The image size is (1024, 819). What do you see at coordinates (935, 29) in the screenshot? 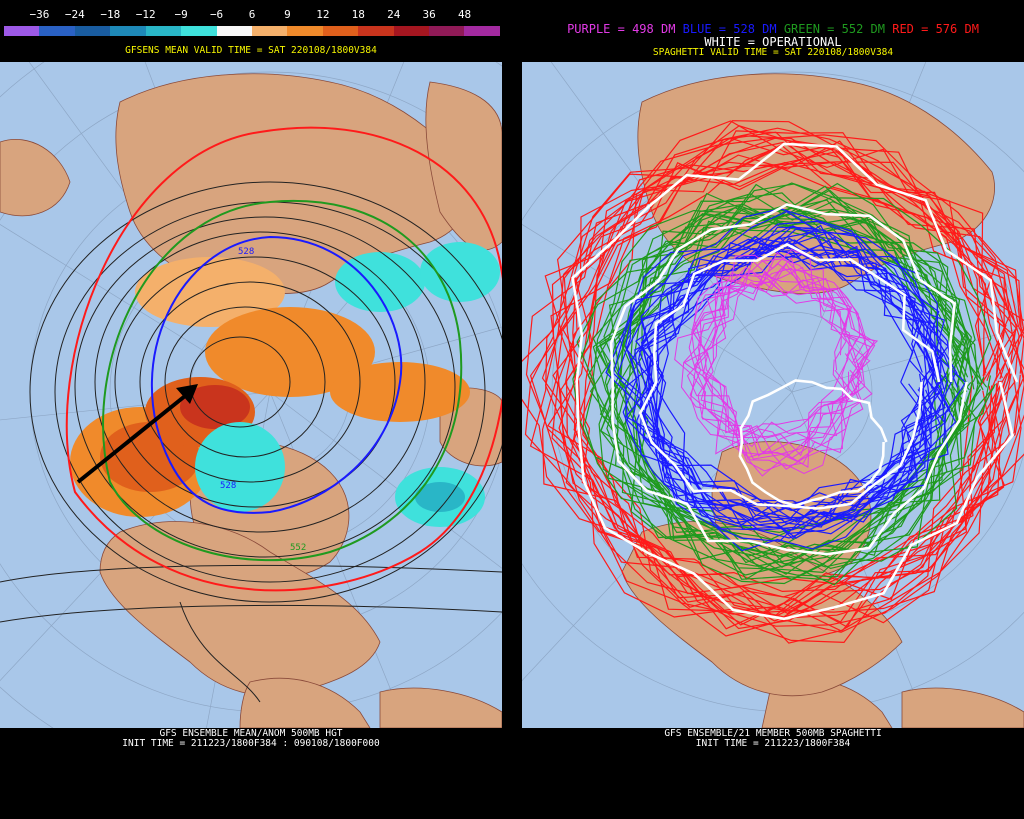
I see `legend-red: RED = 576 DM` at bounding box center [935, 29].